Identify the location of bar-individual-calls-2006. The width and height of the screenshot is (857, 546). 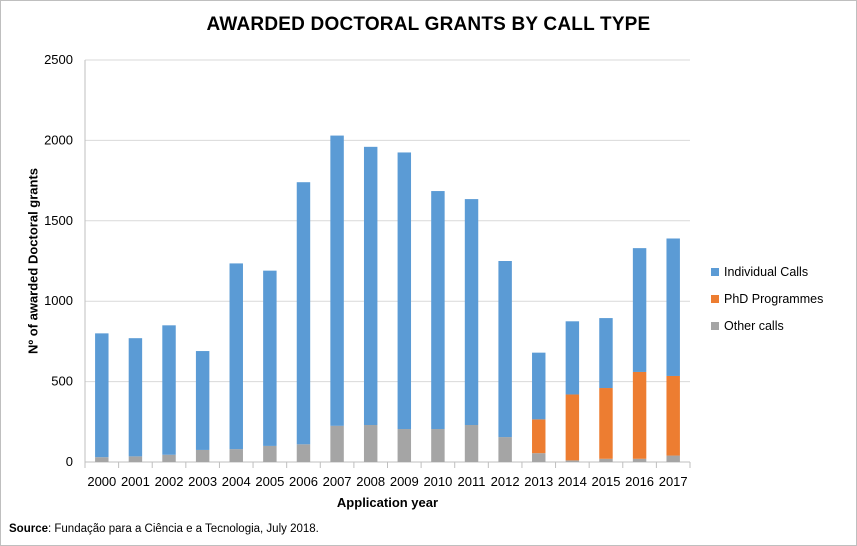
(303, 313).